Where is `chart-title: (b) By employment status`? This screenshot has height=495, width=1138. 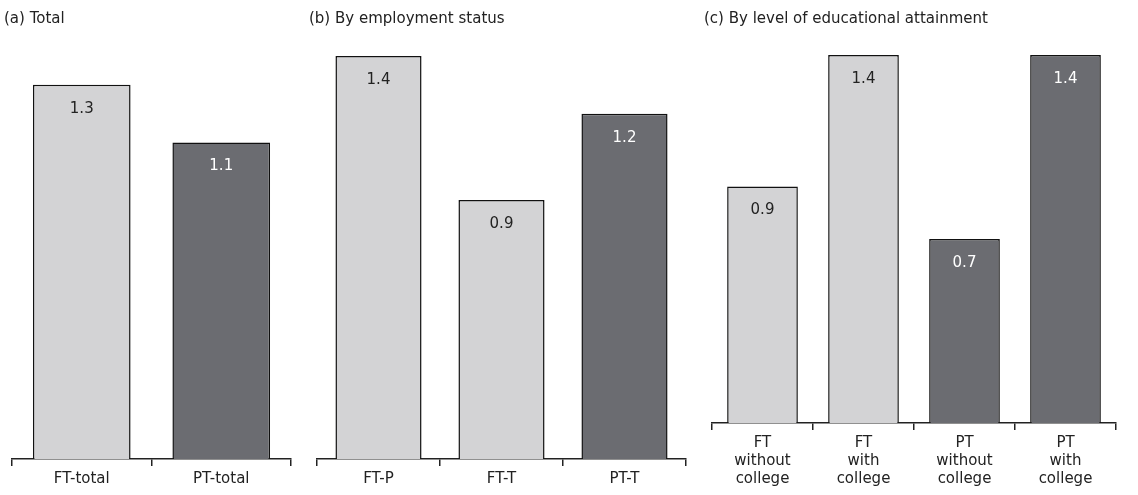
chart-title: (b) By employment status is located at coordinates (407, 18).